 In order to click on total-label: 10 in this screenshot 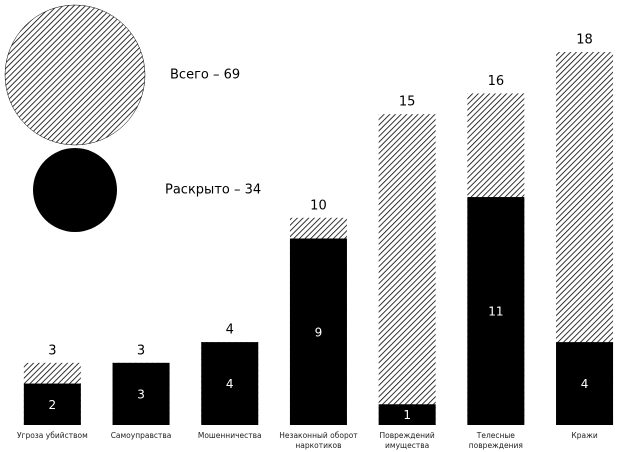, I will do `click(318, 205)`.